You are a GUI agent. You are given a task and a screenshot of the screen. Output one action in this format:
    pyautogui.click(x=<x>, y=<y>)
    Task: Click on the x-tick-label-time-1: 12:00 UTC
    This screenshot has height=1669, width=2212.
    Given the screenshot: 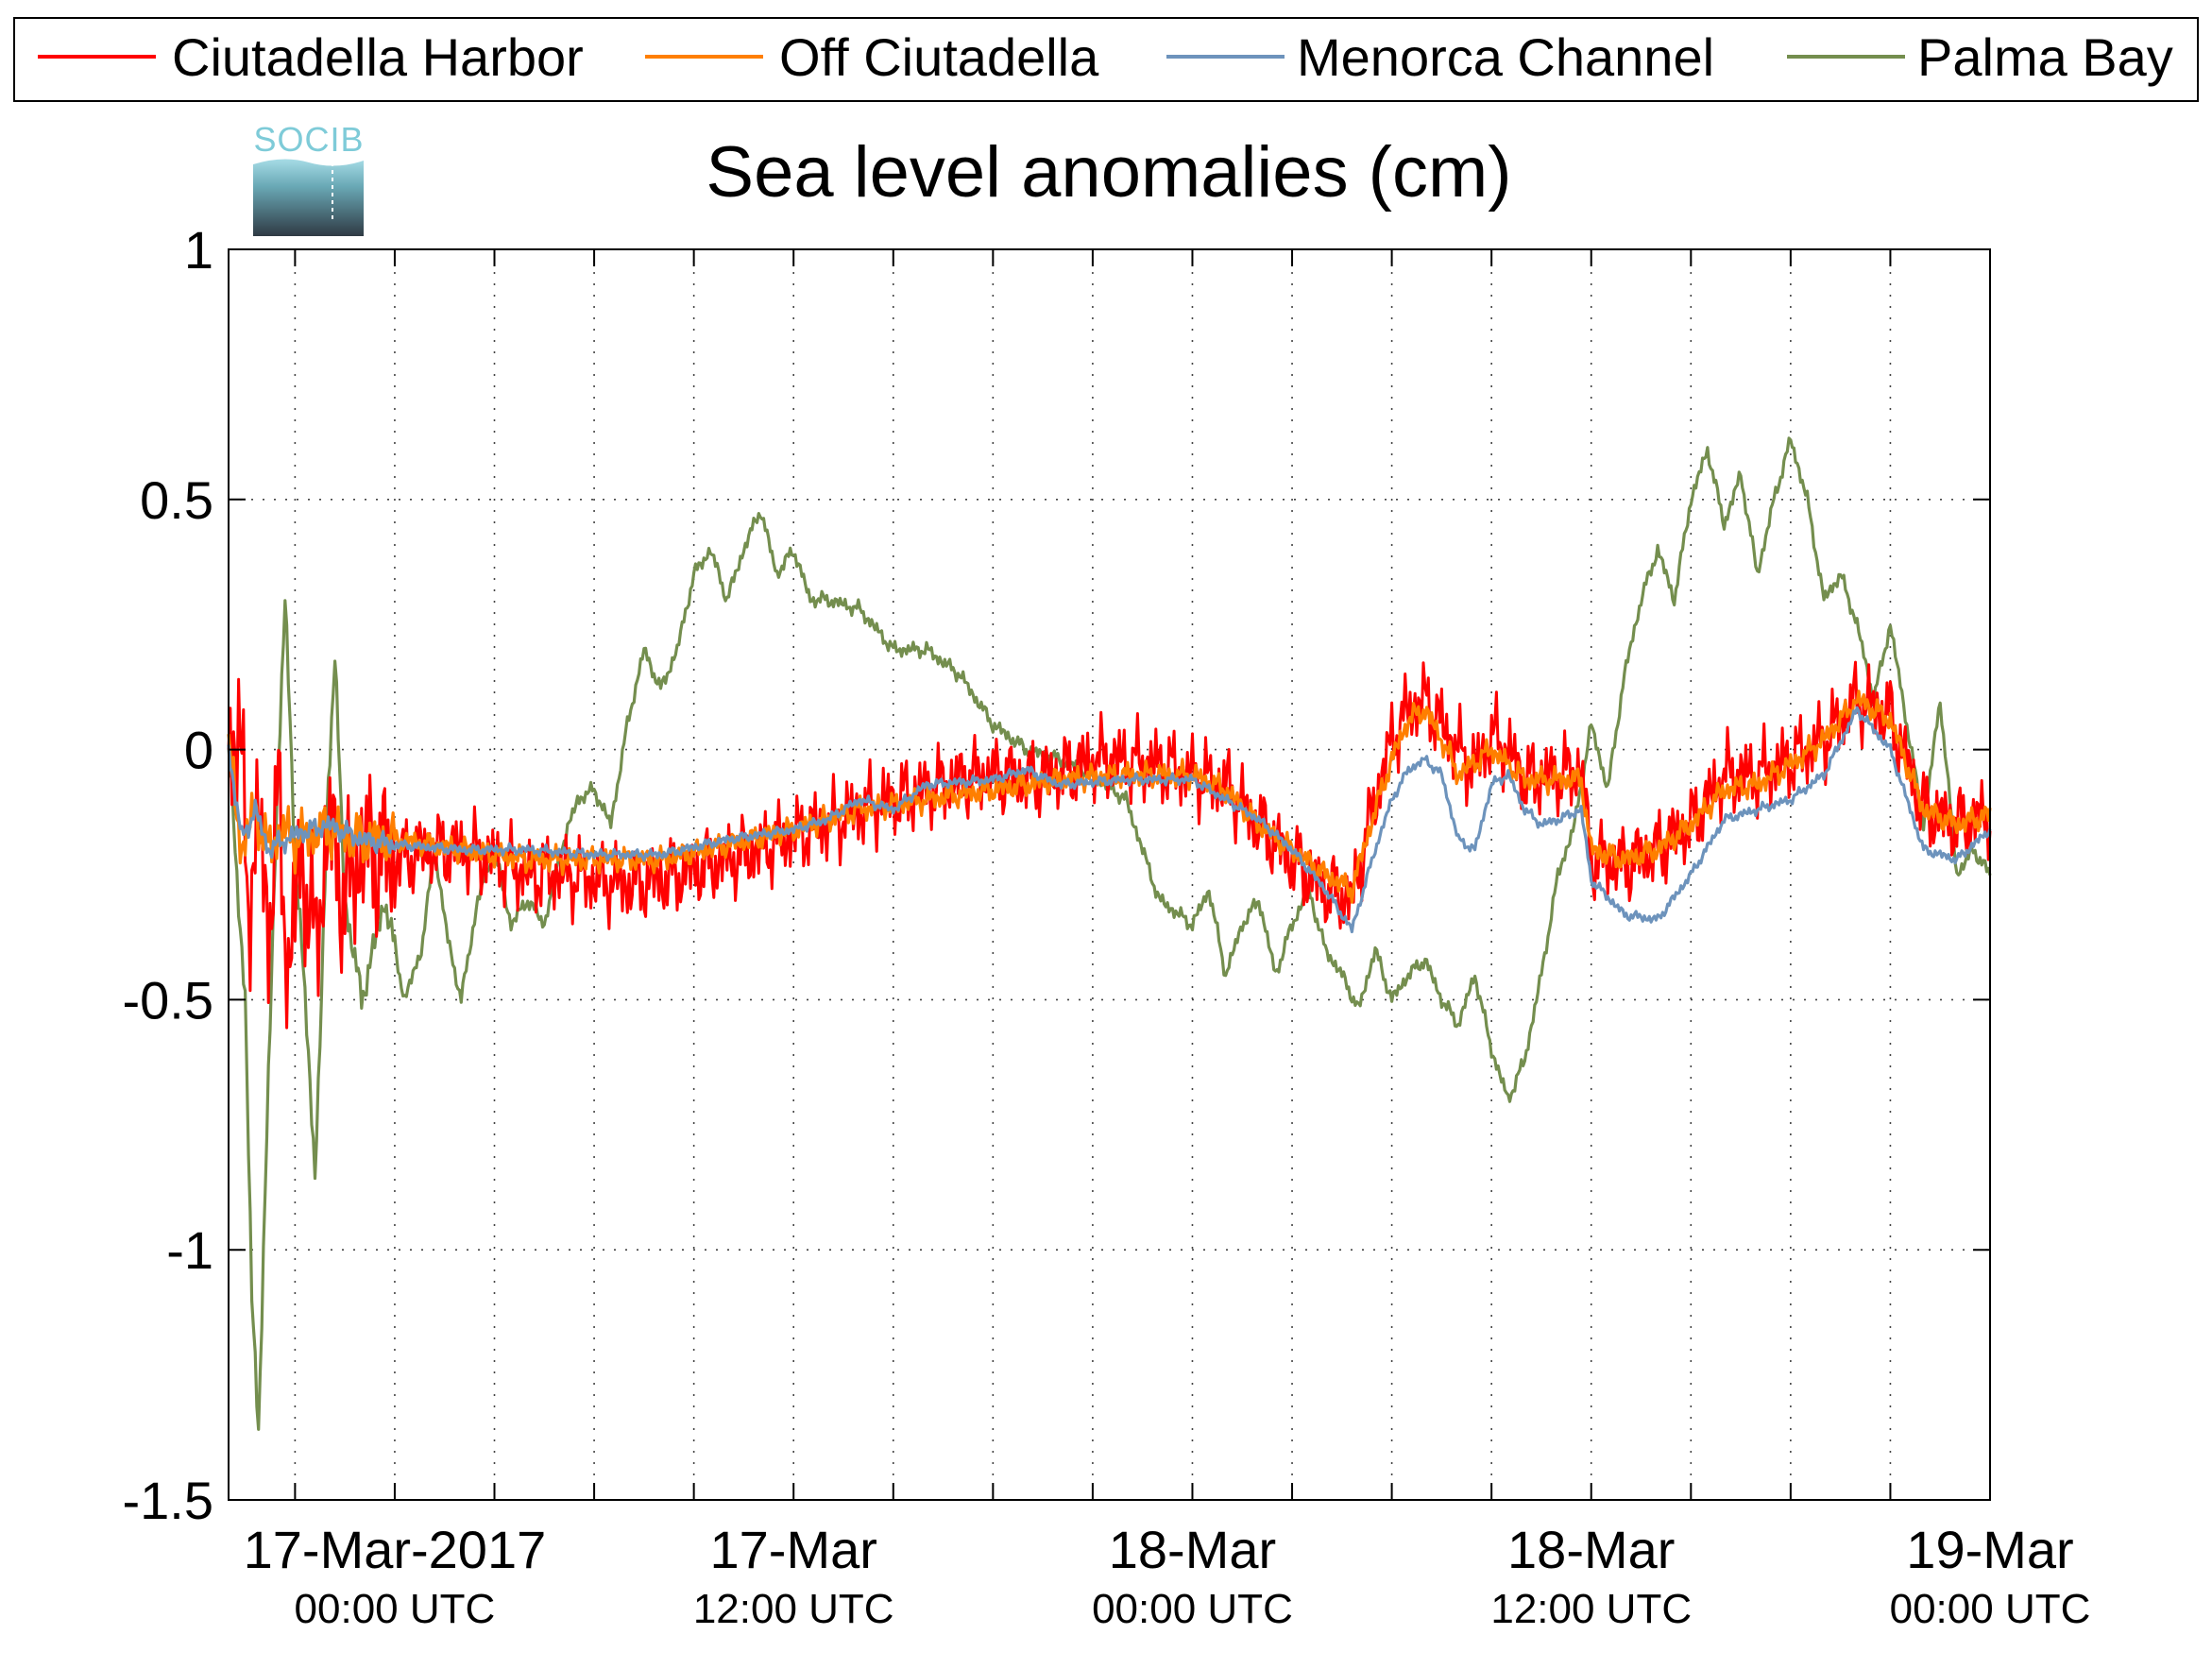 What is the action you would take?
    pyautogui.click(x=793, y=1609)
    